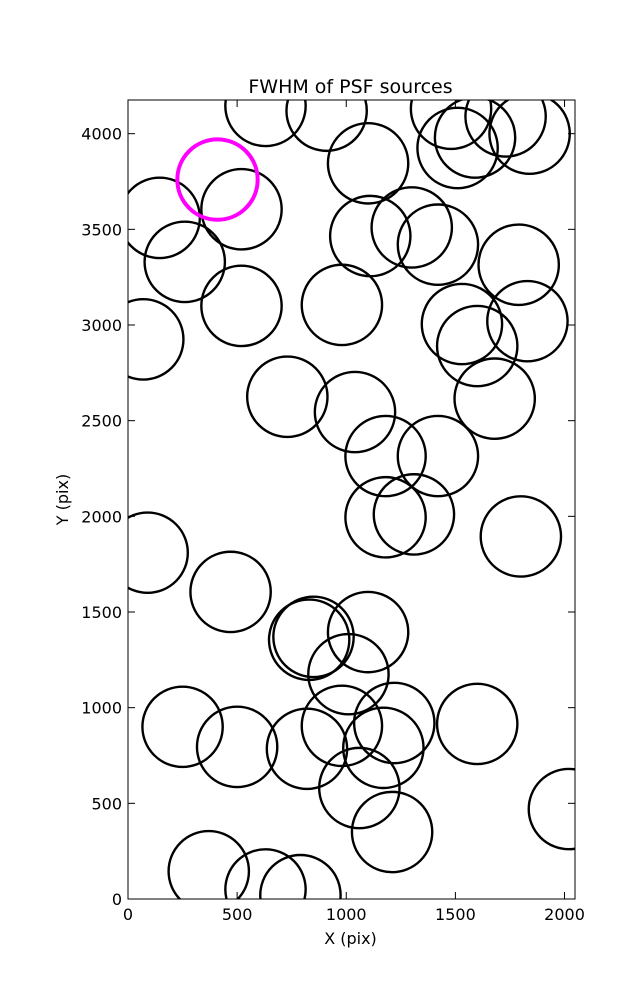  What do you see at coordinates (101, 229) in the screenshot?
I see `y-tick-label: 3500` at bounding box center [101, 229].